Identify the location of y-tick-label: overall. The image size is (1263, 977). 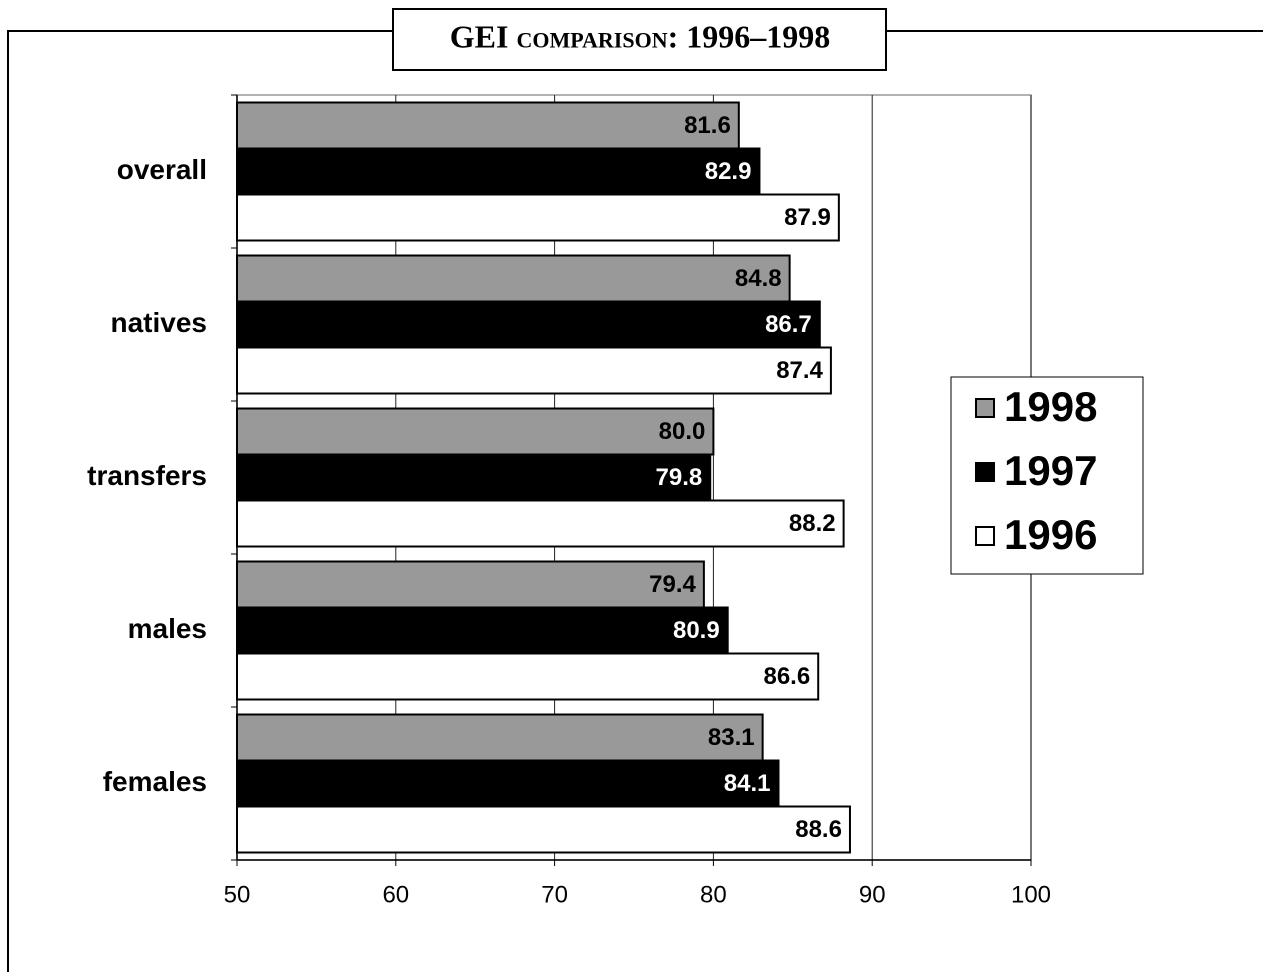
(162, 169).